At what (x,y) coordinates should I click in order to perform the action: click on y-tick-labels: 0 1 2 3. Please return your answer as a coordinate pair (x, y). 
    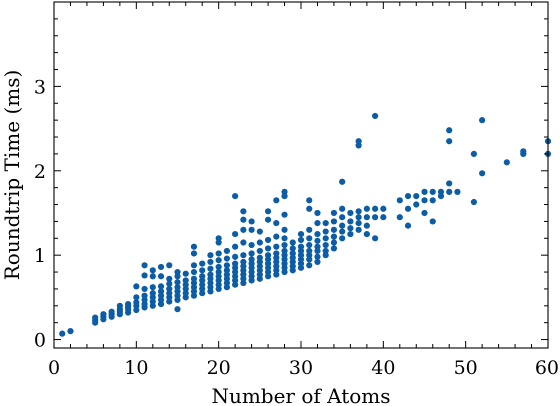
    Looking at the image, I should click on (40, 213).